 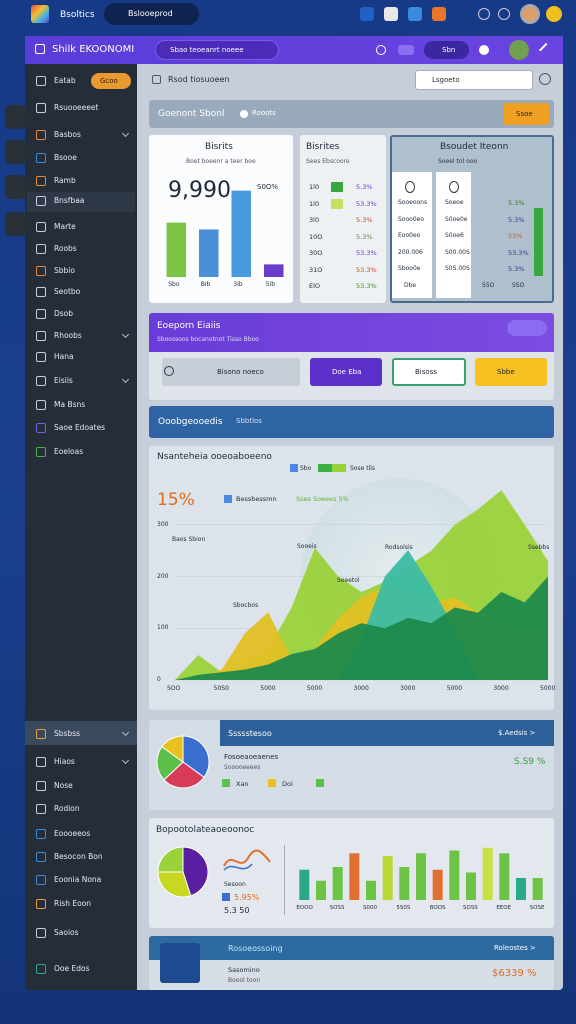 What do you see at coordinates (65, 226) in the screenshot?
I see `nav-label: Marte` at bounding box center [65, 226].